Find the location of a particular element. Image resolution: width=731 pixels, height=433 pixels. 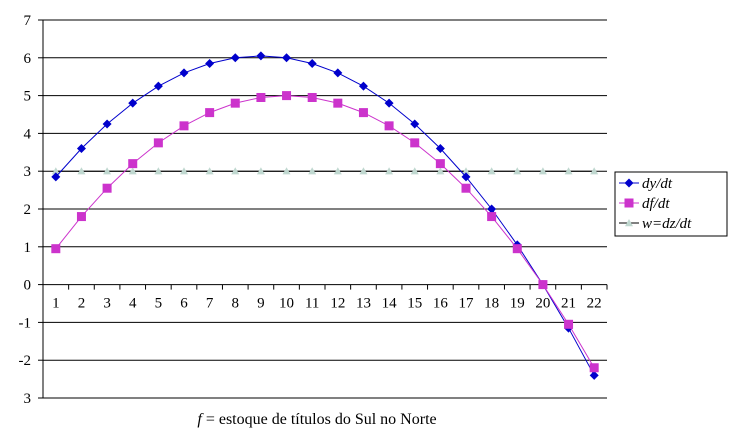

y-tick-label: -2 is located at coordinates (25, 361).